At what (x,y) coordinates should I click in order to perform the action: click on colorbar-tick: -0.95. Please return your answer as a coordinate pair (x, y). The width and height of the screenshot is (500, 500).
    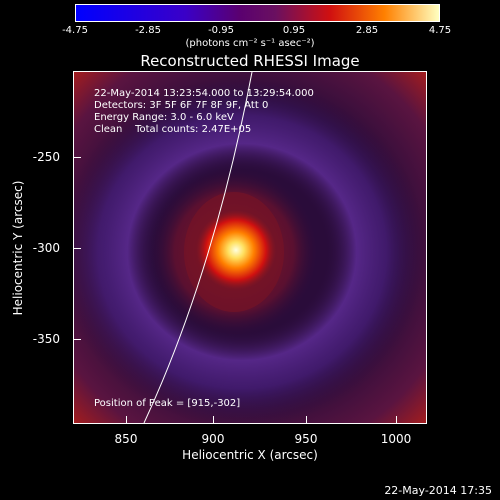
    Looking at the image, I should click on (221, 30).